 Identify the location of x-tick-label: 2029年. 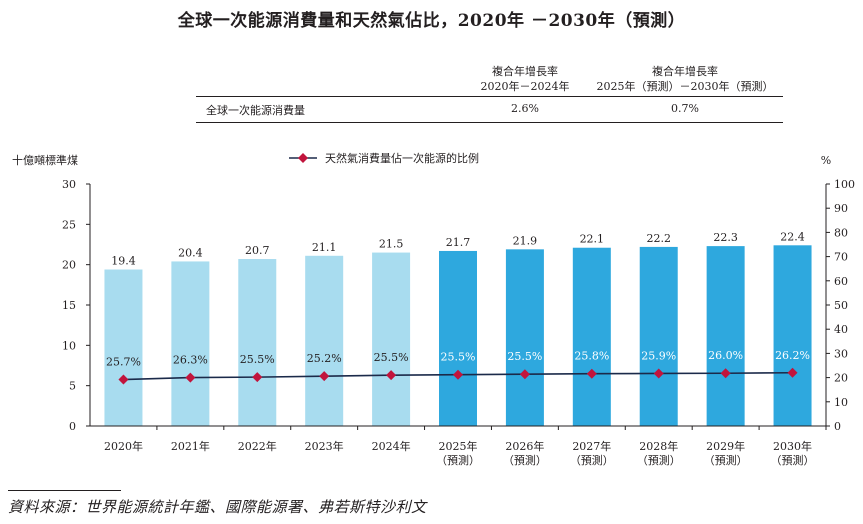
(725, 446).